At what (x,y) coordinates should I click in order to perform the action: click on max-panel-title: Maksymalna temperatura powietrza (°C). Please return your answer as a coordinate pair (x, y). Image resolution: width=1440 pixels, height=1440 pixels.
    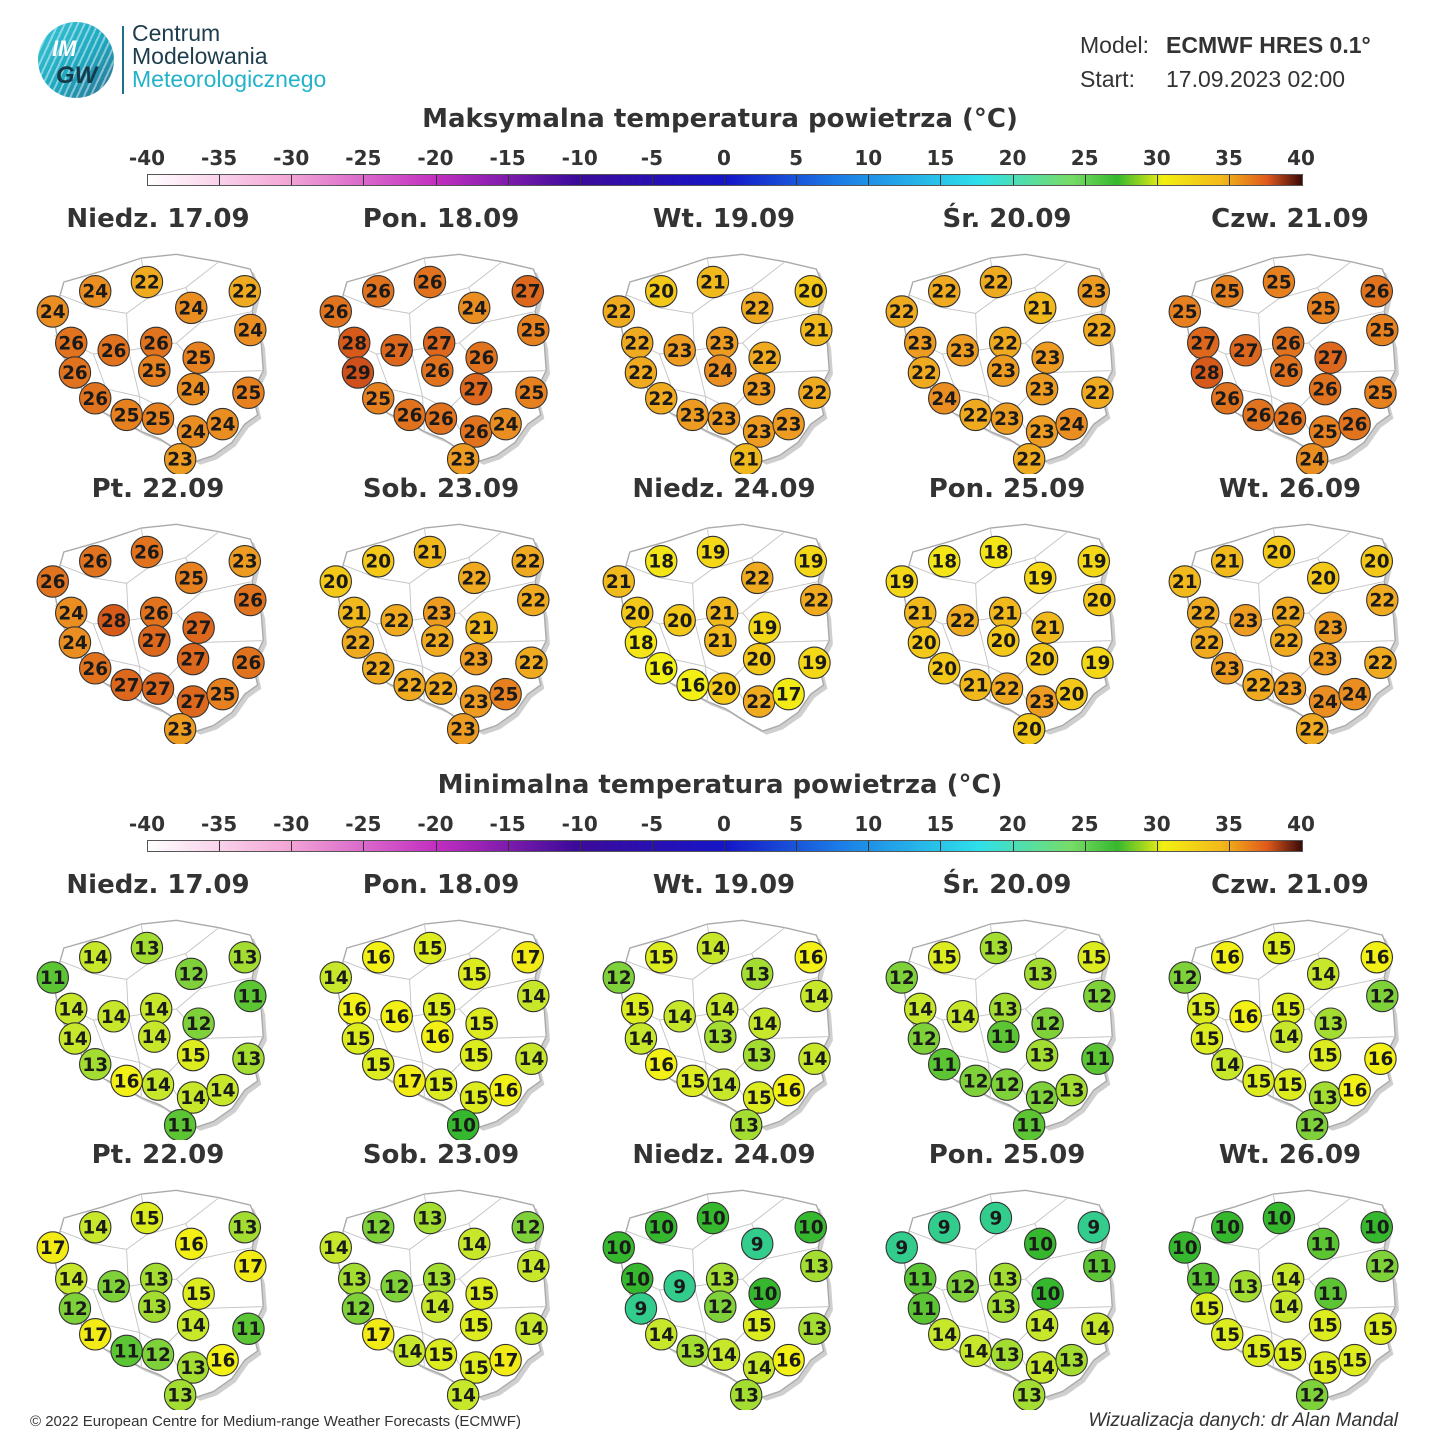
    Looking at the image, I should click on (720, 119).